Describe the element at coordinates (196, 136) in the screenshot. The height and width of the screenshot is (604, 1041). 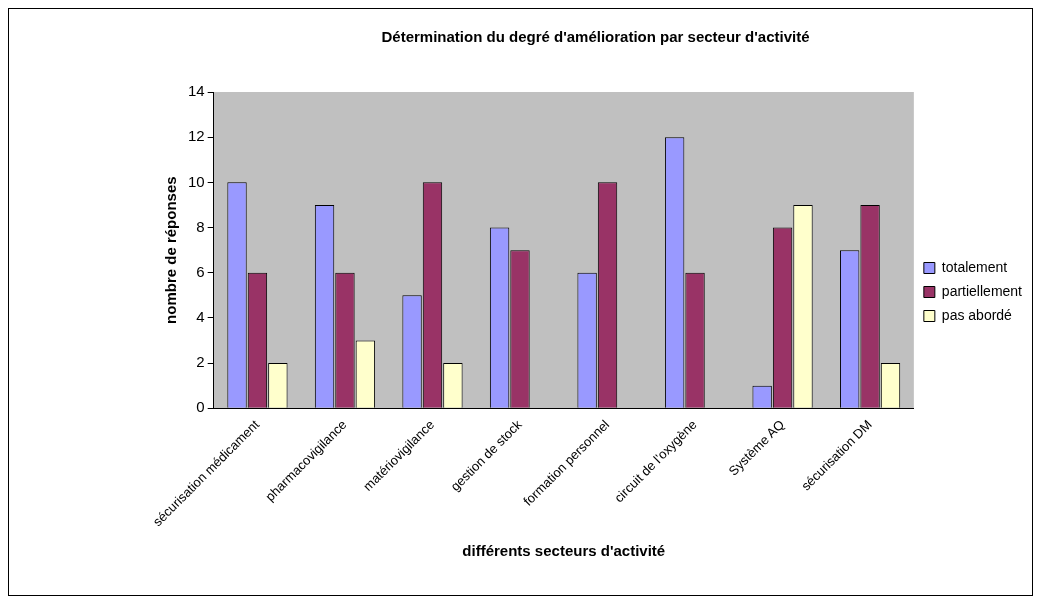
I see `y-tick-label: 12` at that location.